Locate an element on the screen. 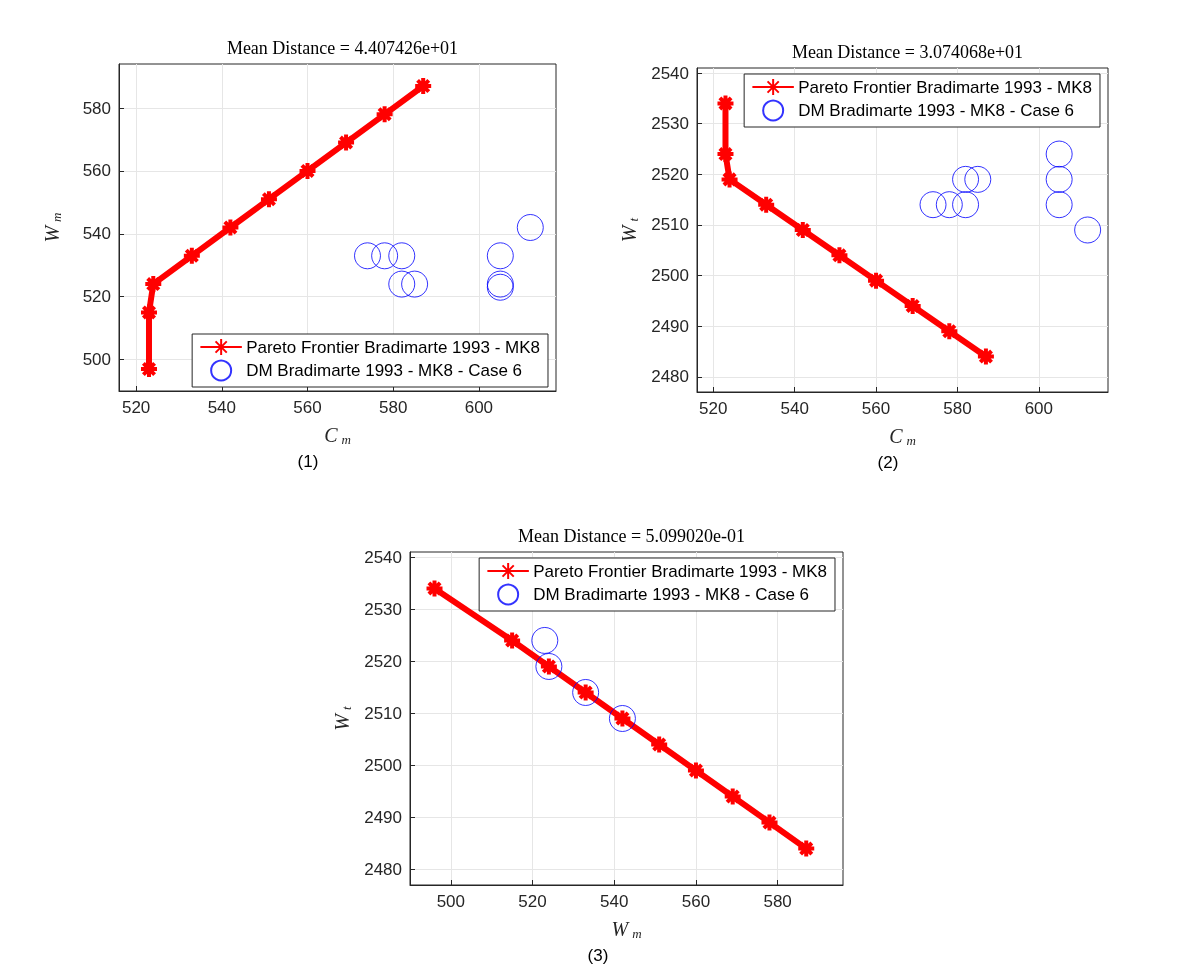  y-axis-title: Wm is located at coordinates (52, 227).